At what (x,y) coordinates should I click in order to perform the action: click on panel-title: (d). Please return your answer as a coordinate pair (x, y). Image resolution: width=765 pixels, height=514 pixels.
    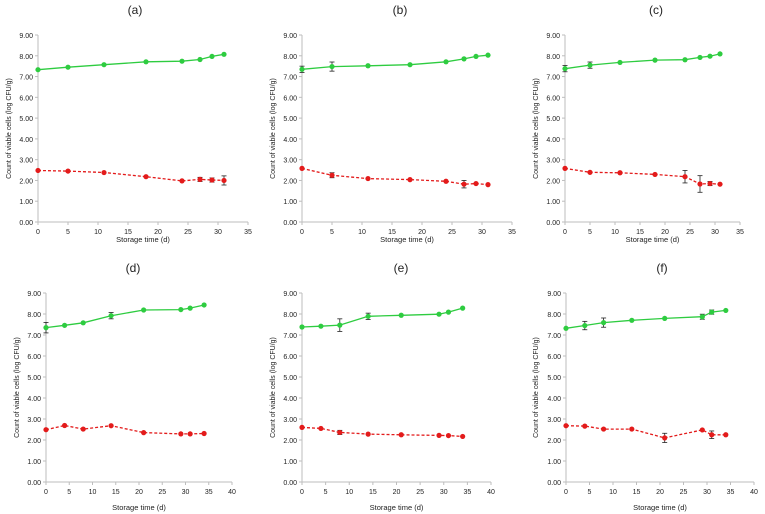
    Looking at the image, I should click on (133, 268).